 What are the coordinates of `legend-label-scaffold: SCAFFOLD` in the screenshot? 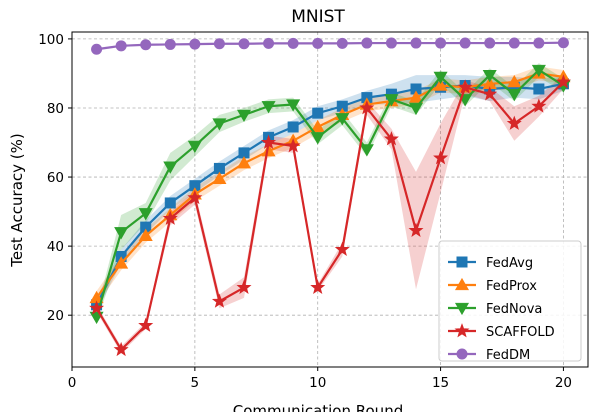 It's located at (520, 332).